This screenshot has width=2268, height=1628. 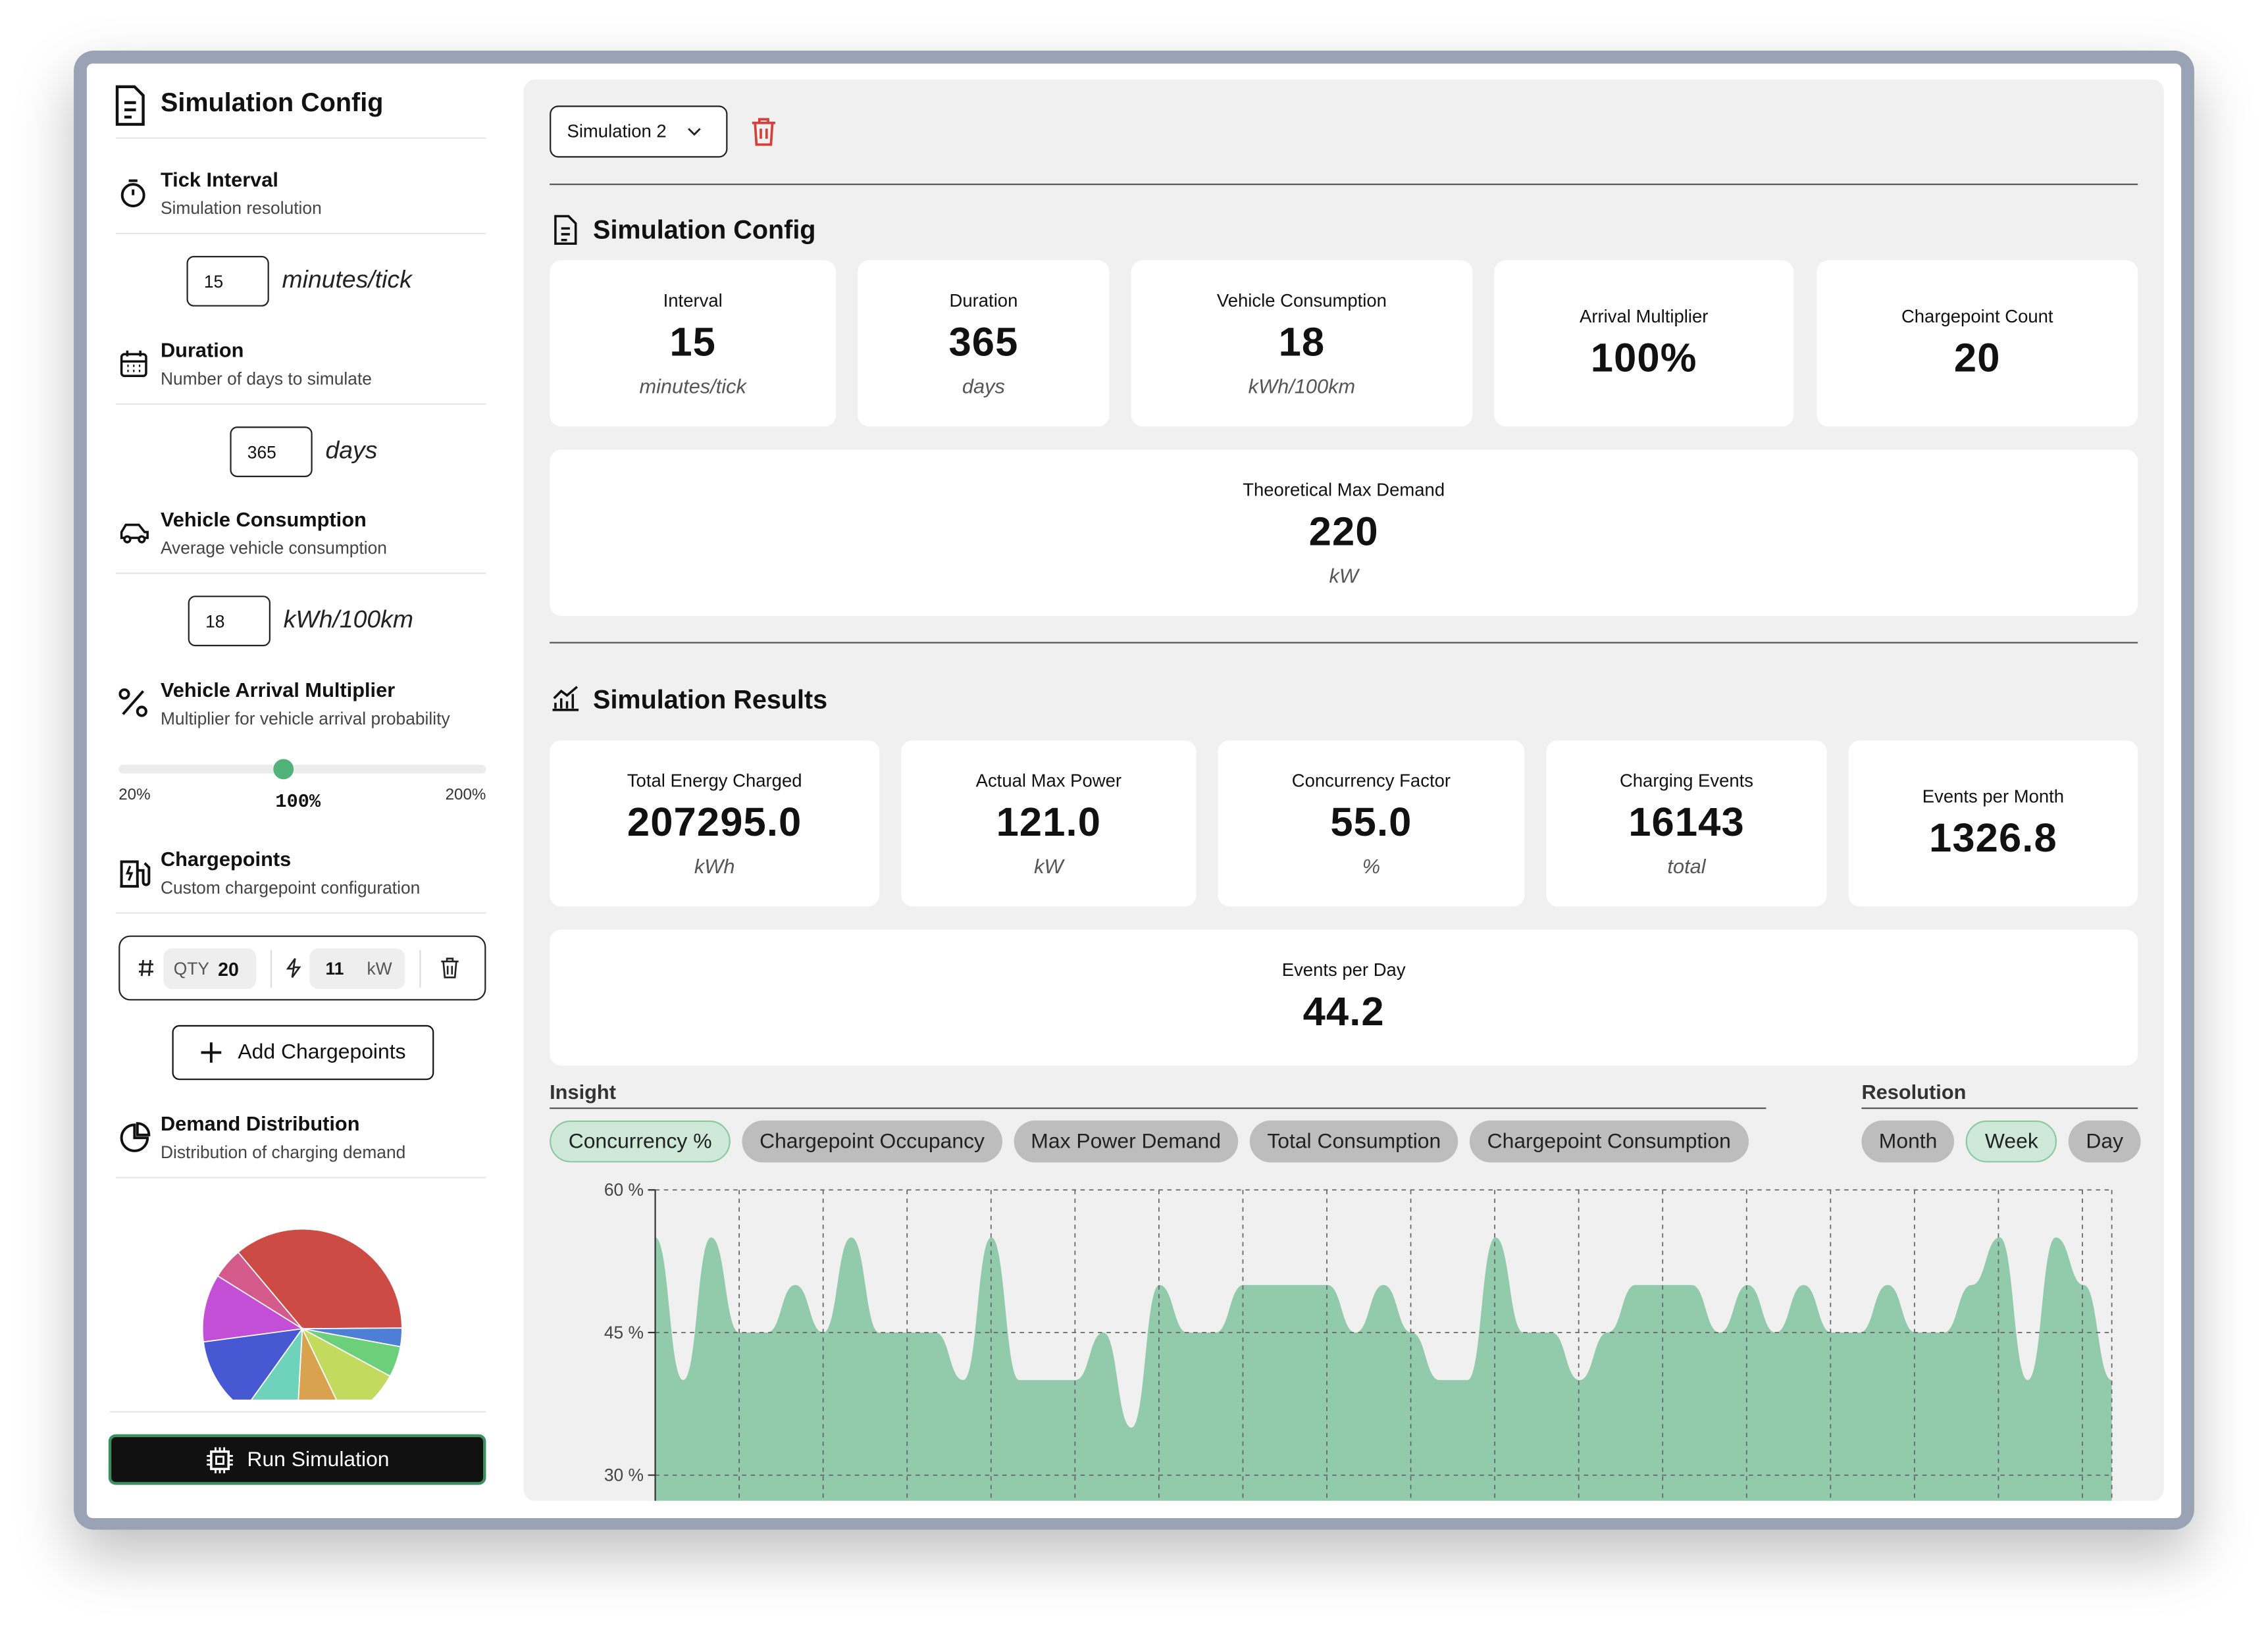 What do you see at coordinates (230, 621) in the screenshot?
I see `setting-input: 18` at bounding box center [230, 621].